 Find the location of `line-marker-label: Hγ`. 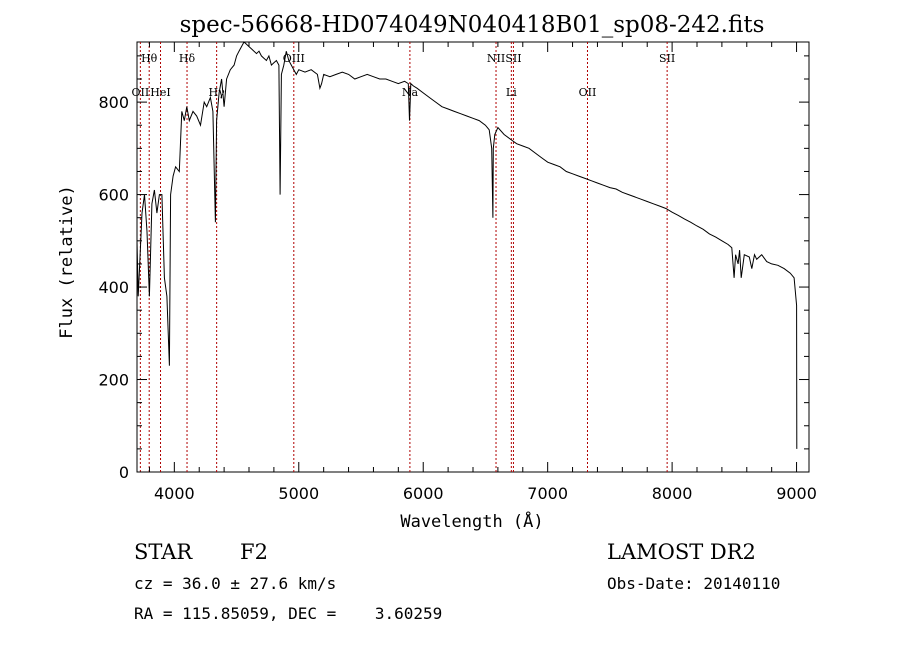

line-marker-label: Hγ is located at coordinates (217, 92).